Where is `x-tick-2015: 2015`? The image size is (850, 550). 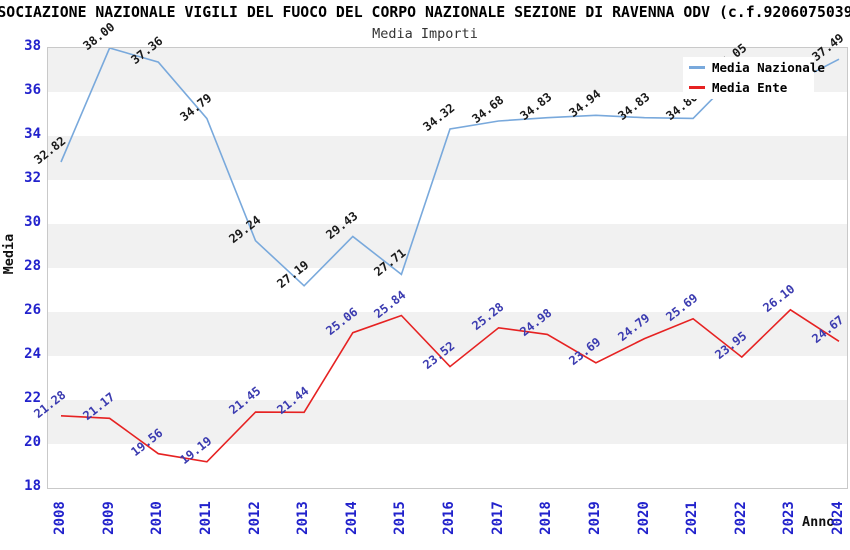 x-tick-2015: 2015 is located at coordinates (400, 518).